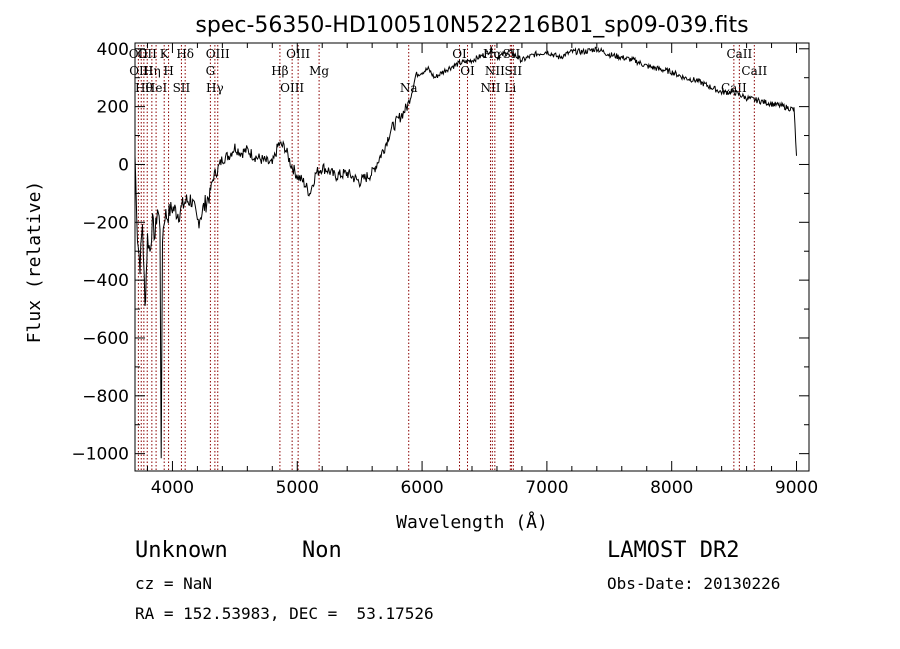 This screenshot has width=900, height=649. Describe the element at coordinates (113, 50) in the screenshot. I see `y-tick-label: 400` at that location.